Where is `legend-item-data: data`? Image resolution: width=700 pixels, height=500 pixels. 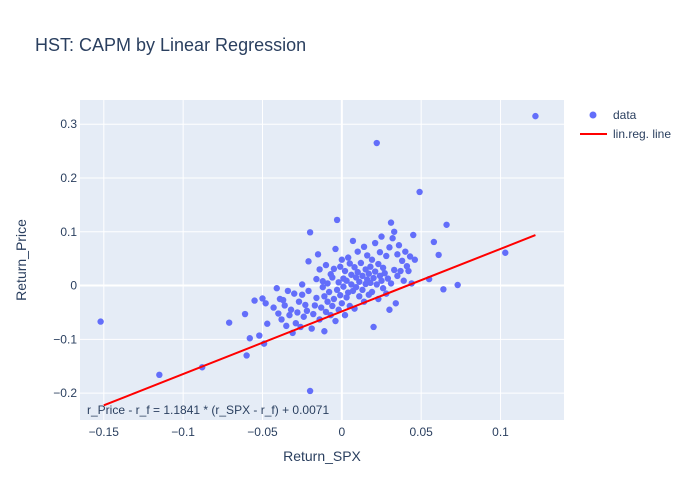 legend-item-data: data is located at coordinates (613, 115).